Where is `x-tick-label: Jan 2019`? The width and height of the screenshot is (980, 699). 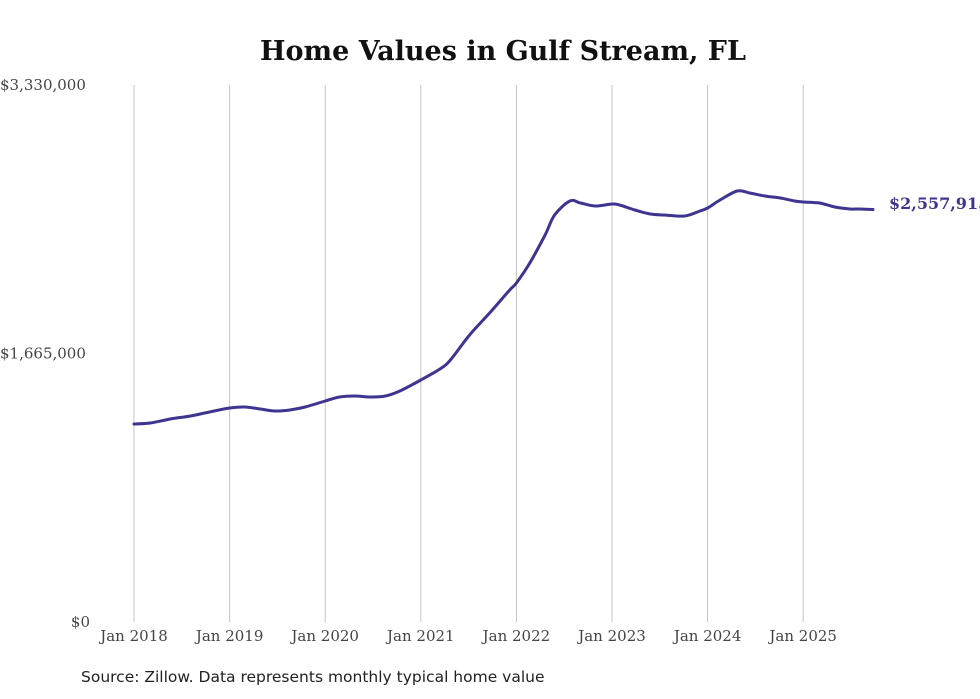
x-tick-label: Jan 2019 is located at coordinates (229, 636).